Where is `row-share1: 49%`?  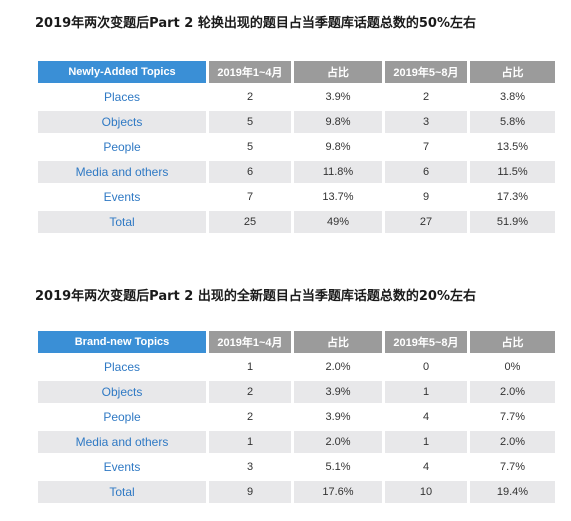 row-share1: 49% is located at coordinates (338, 222).